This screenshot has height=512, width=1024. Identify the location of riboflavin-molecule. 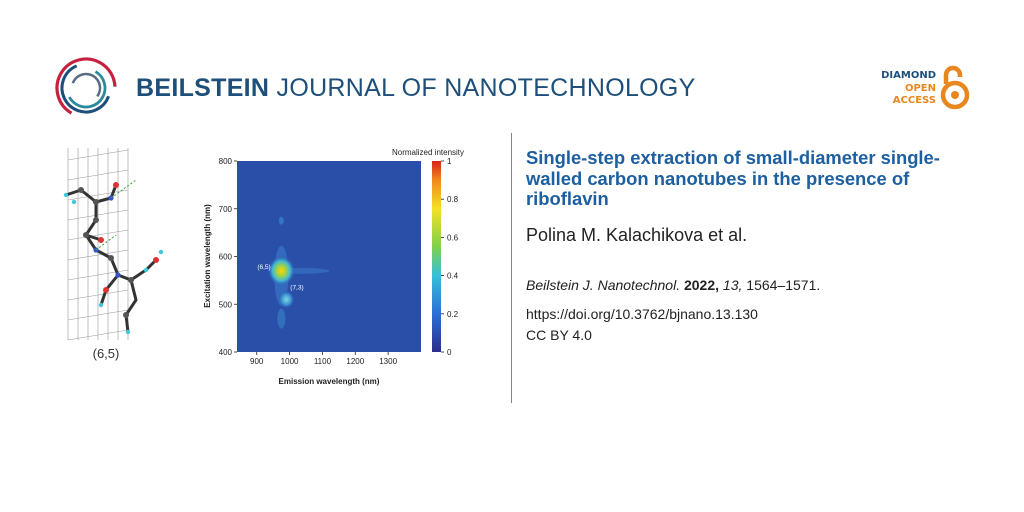
(113, 257).